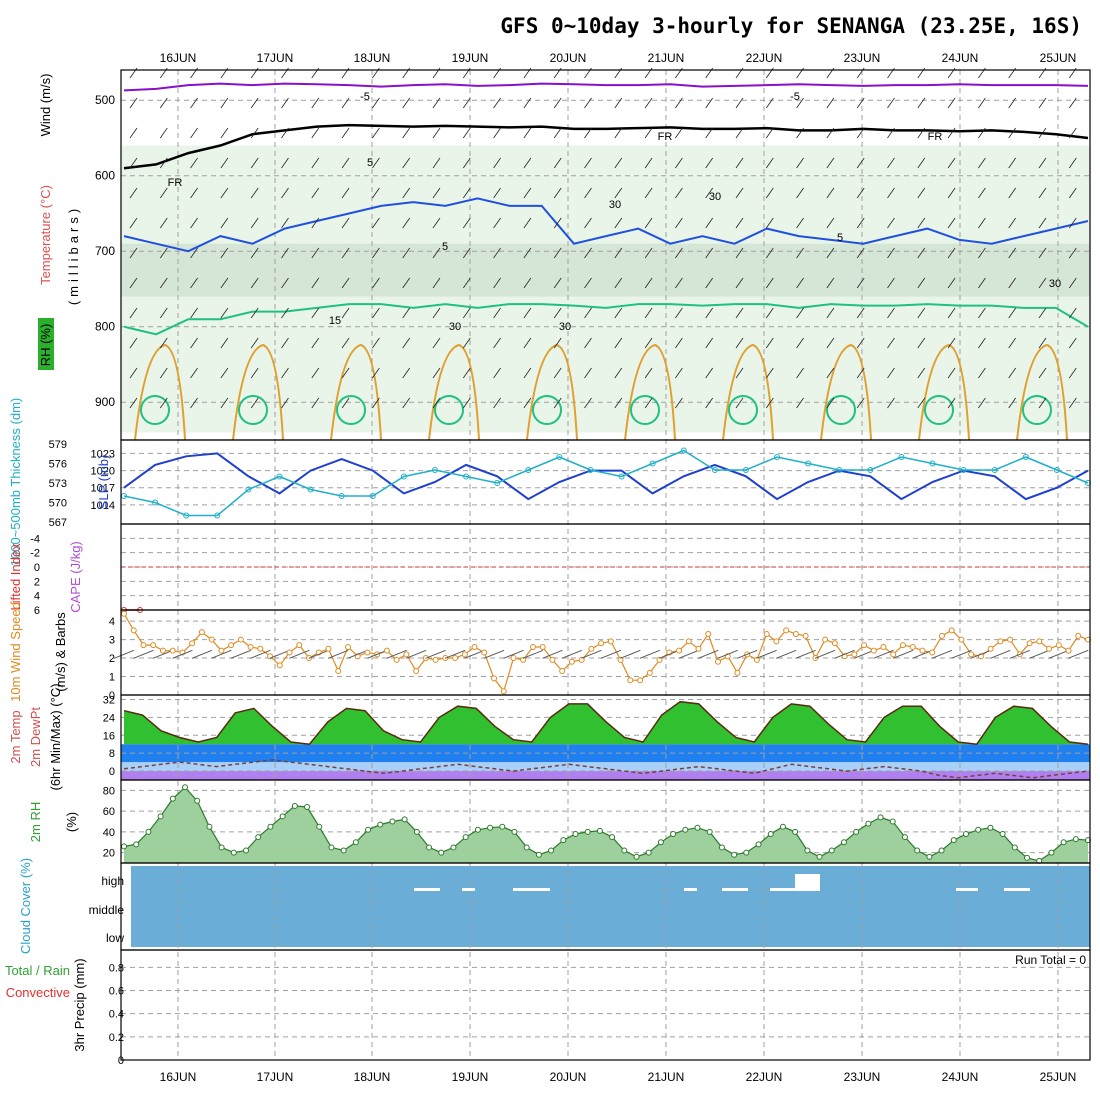 Image resolution: width=1100 pixels, height=1100 pixels. Describe the element at coordinates (568, 1077) in the screenshot. I see `x-tick-label-bottom: 20JUN` at that location.